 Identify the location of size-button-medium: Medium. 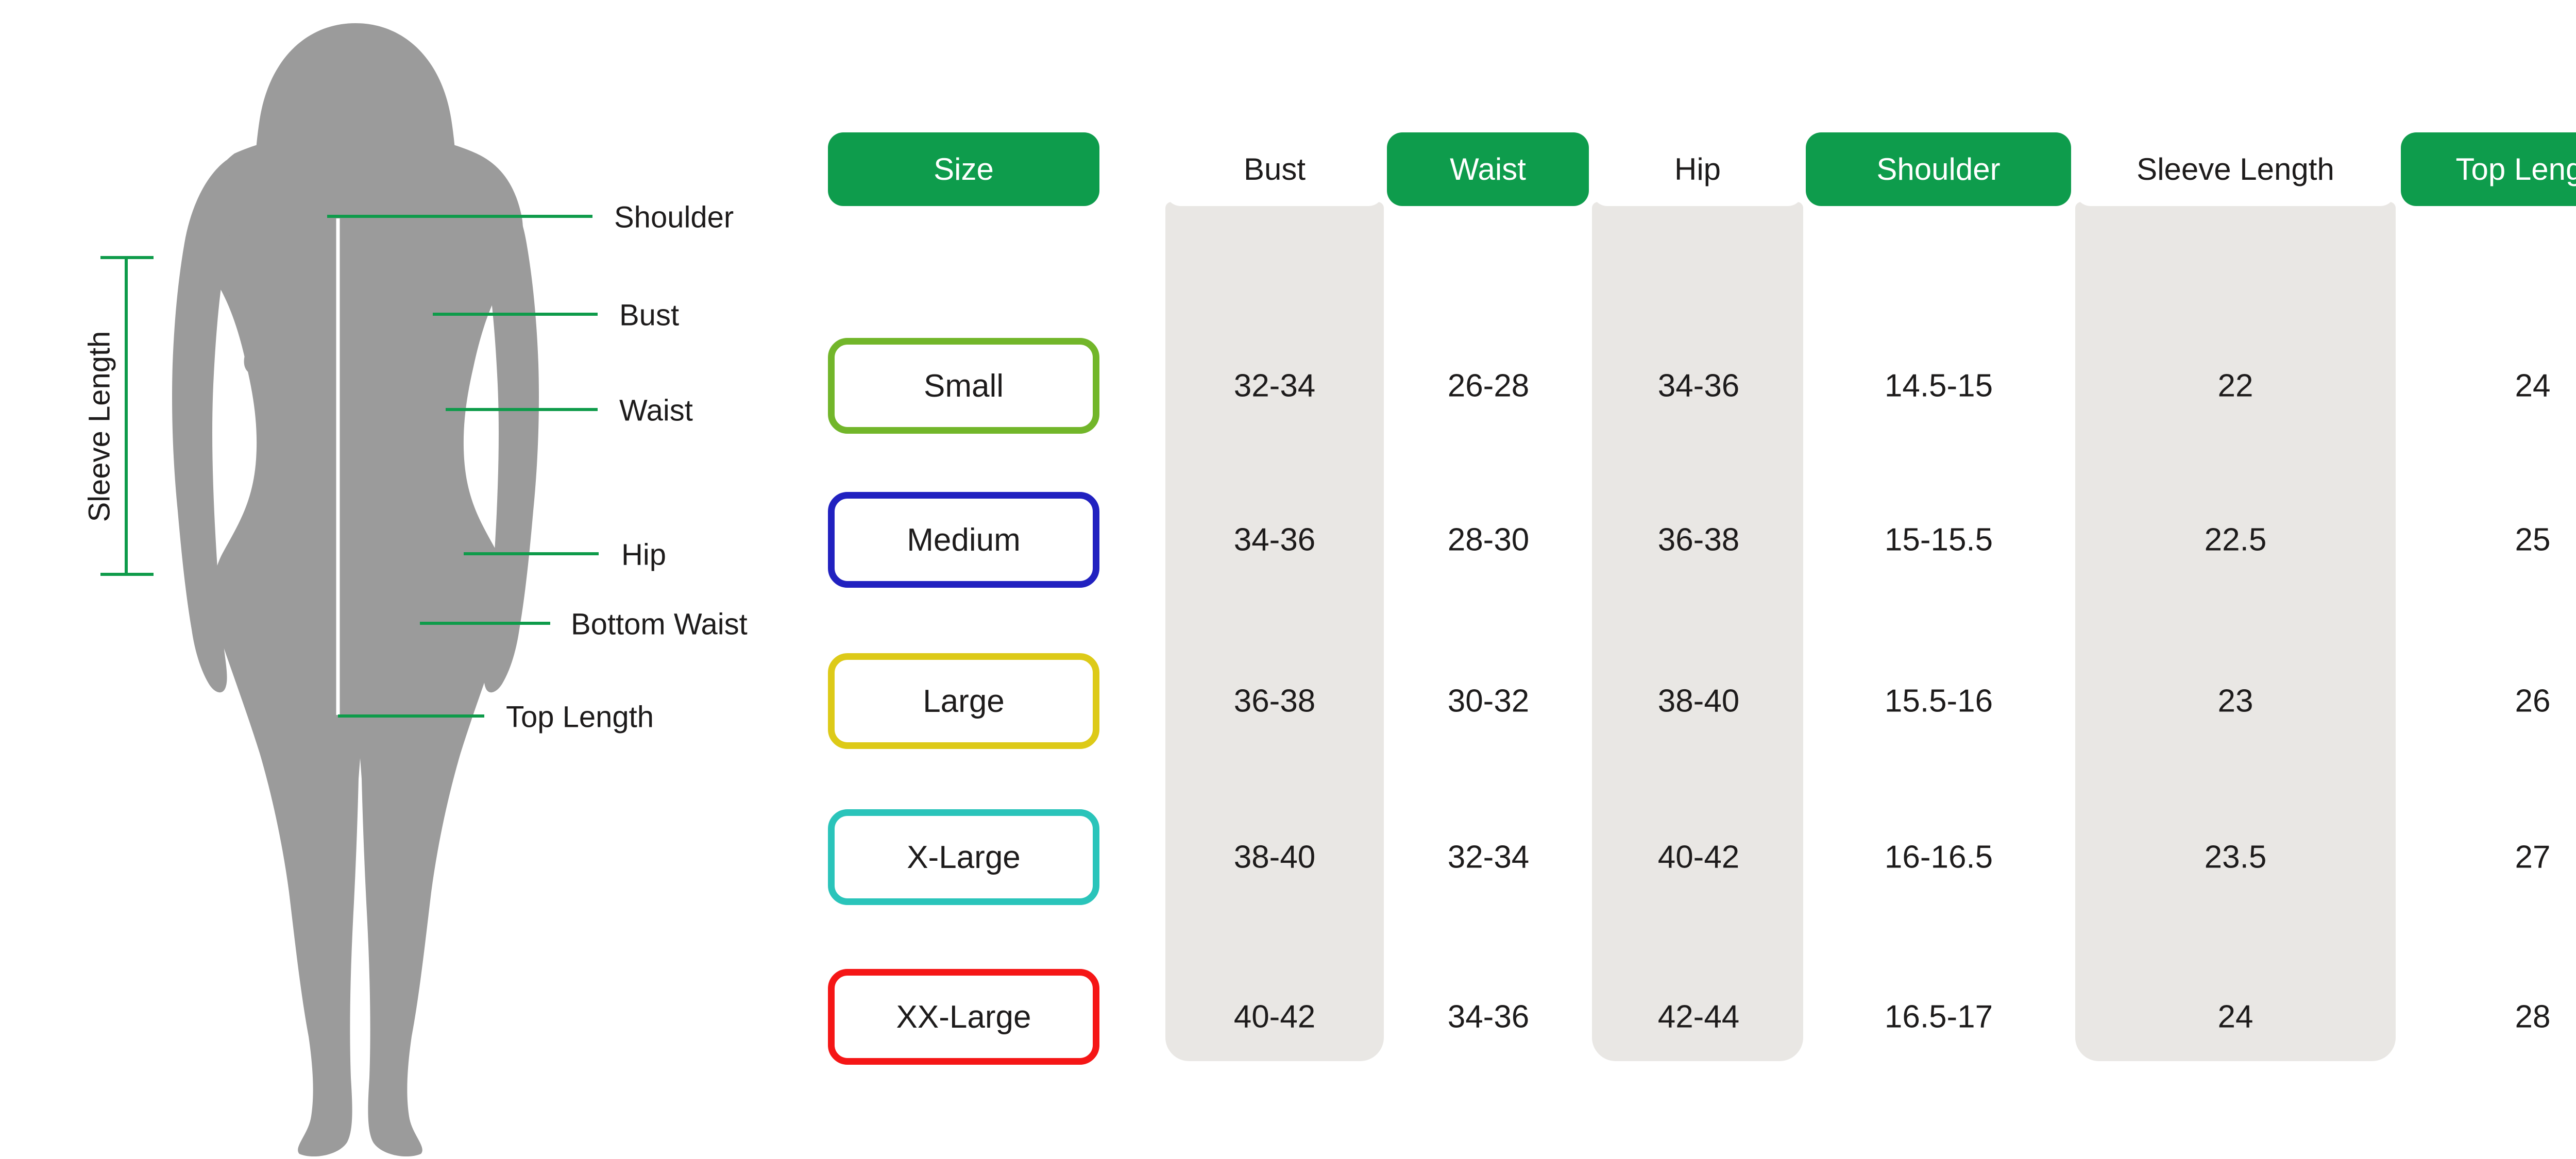
(963, 540).